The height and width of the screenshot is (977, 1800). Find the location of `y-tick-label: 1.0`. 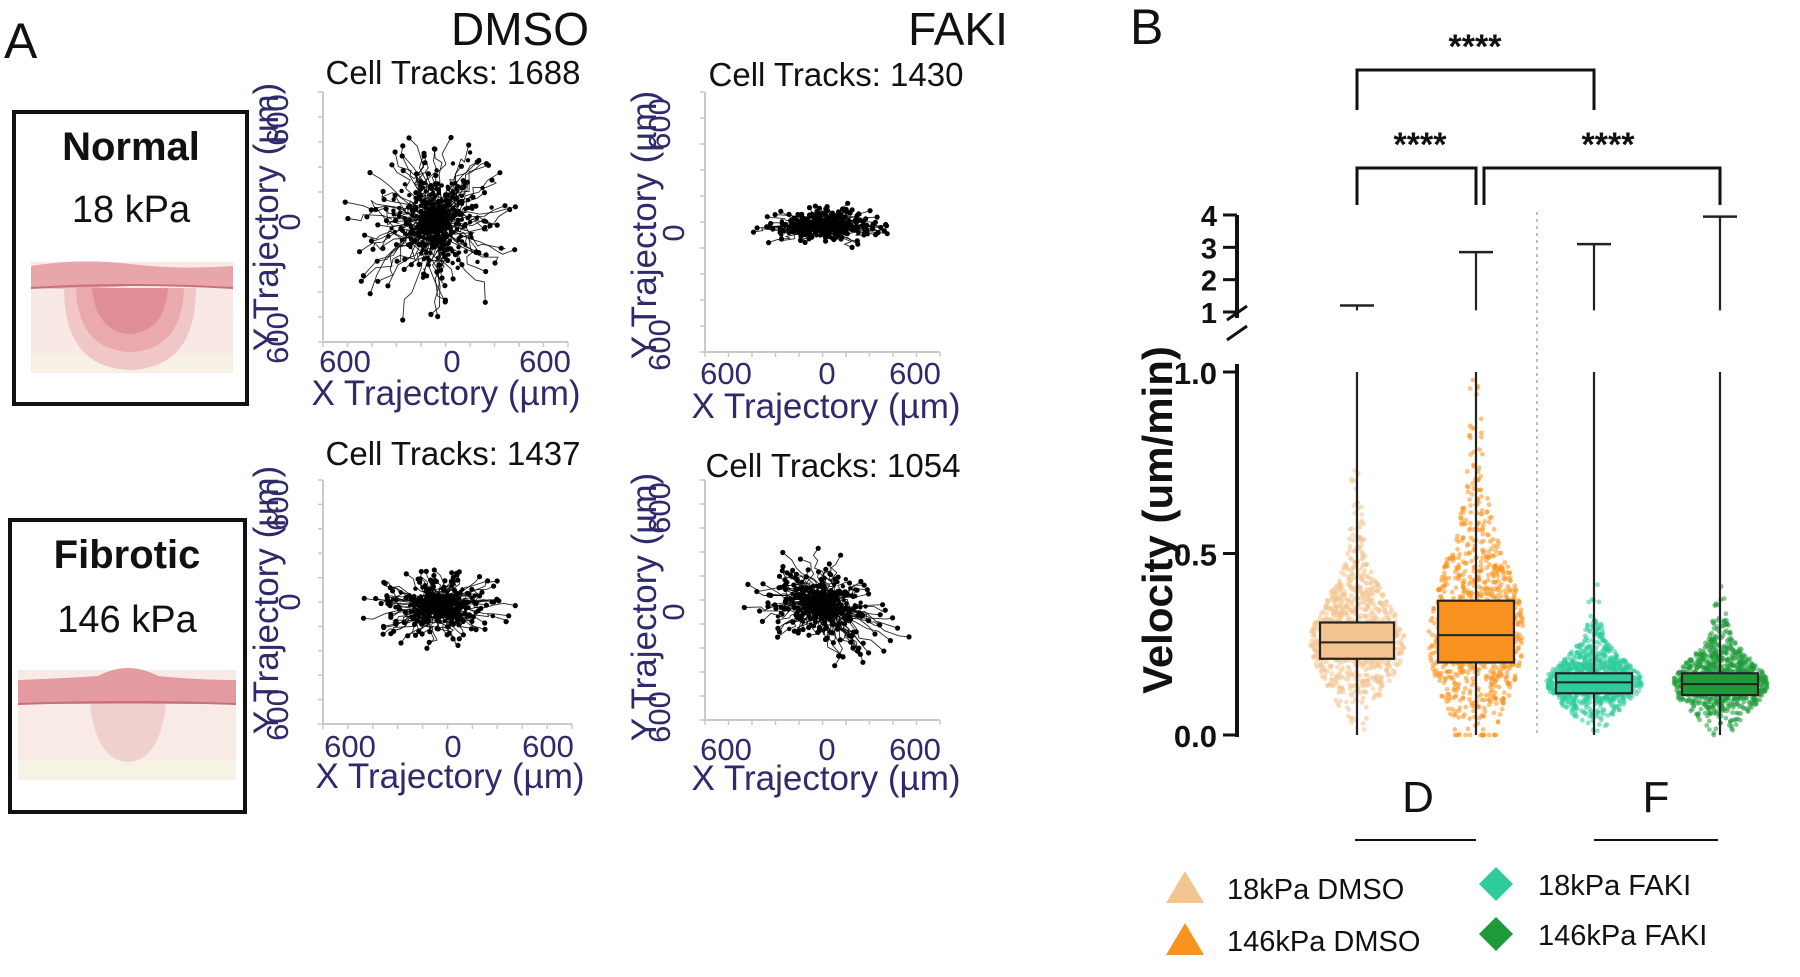

y-tick-label: 1.0 is located at coordinates (1195, 373).